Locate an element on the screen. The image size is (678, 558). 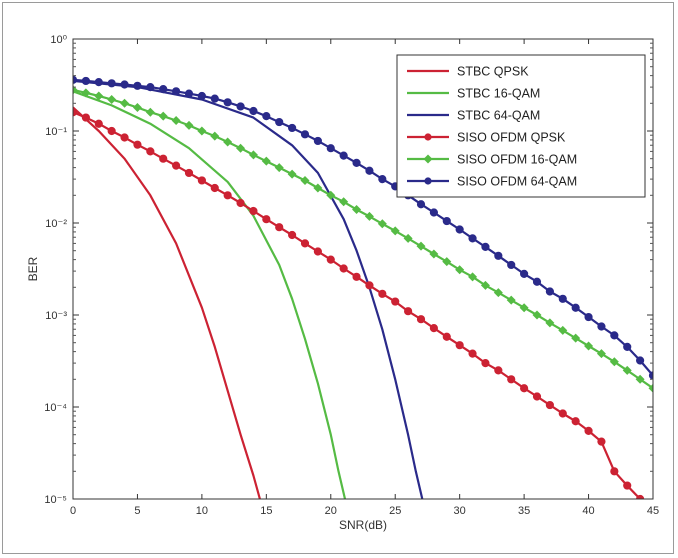
x-tick-label: 30 is located at coordinates (460, 511).